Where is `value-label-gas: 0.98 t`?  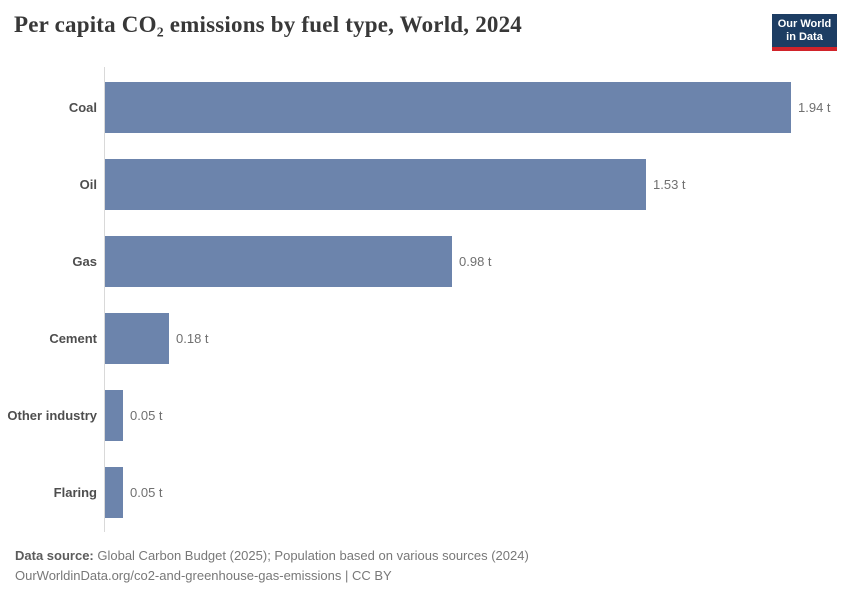
value-label-gas: 0.98 t is located at coordinates (475, 261).